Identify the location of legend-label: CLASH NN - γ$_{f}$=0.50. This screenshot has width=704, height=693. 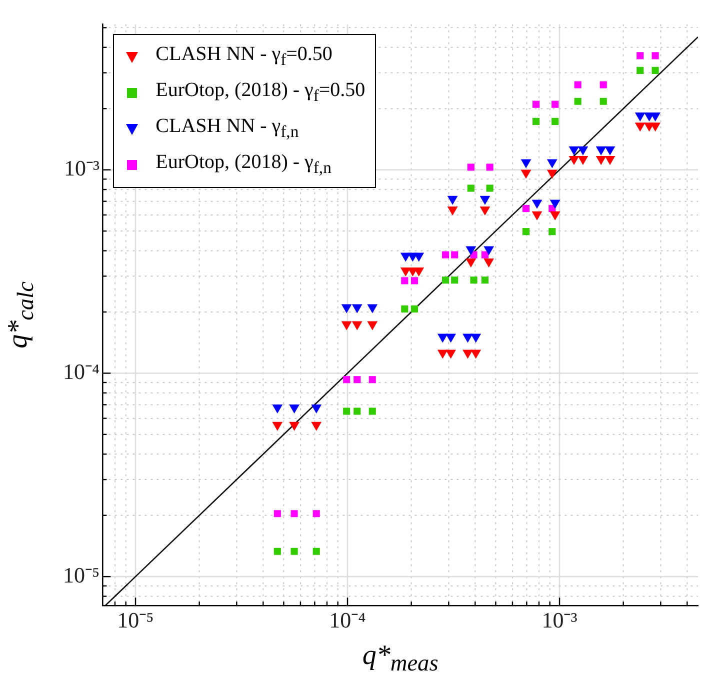
(244, 57).